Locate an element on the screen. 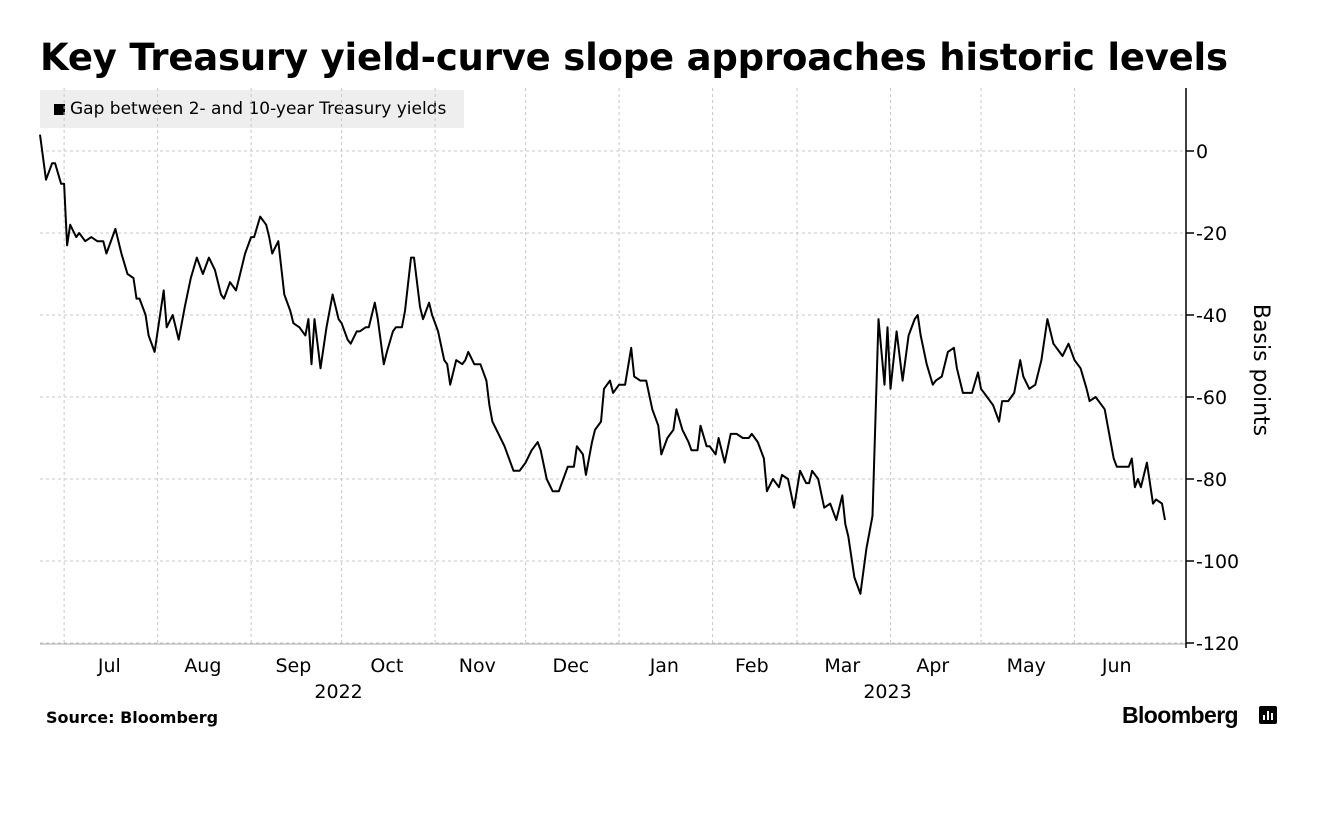 The height and width of the screenshot is (818, 1324). x-tick-label: Jun is located at coordinates (1116, 666).